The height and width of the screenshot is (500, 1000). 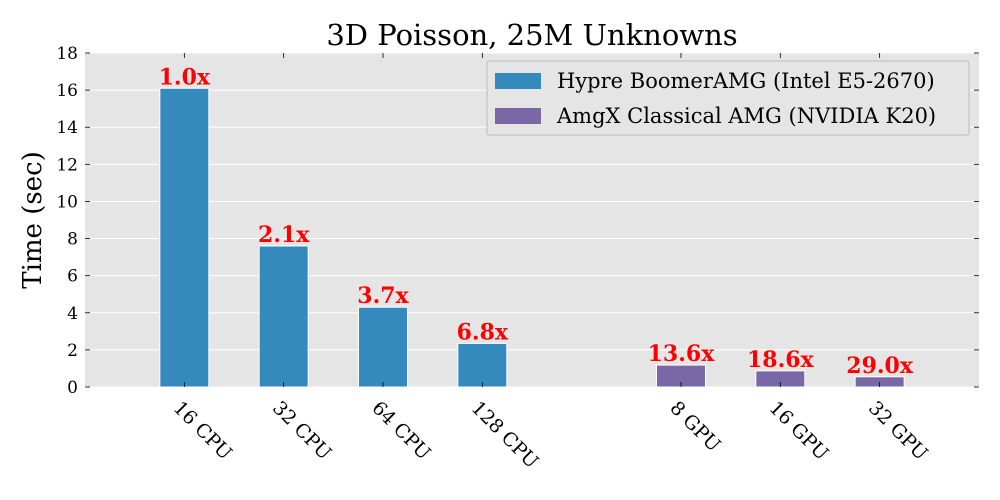 What do you see at coordinates (202, 430) in the screenshot?
I see `x-tick-label: 16 CPU` at bounding box center [202, 430].